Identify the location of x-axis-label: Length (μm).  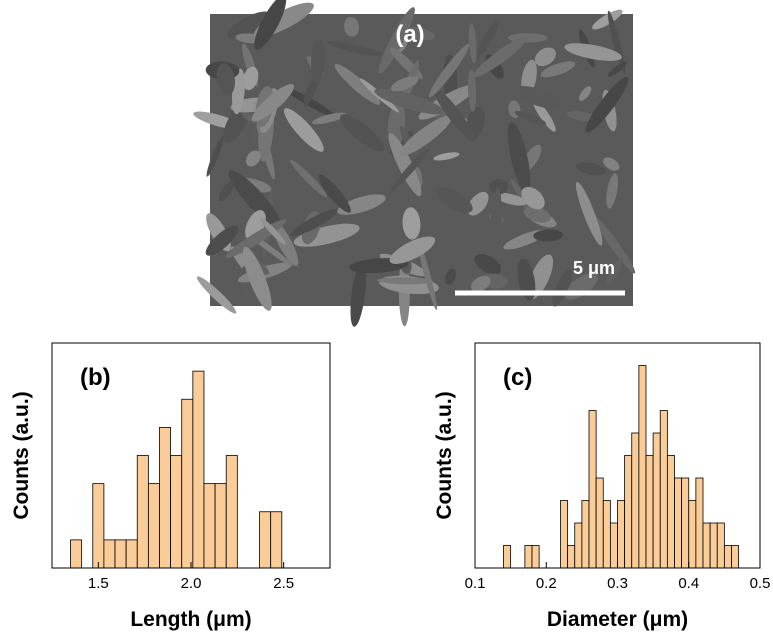
(190, 619).